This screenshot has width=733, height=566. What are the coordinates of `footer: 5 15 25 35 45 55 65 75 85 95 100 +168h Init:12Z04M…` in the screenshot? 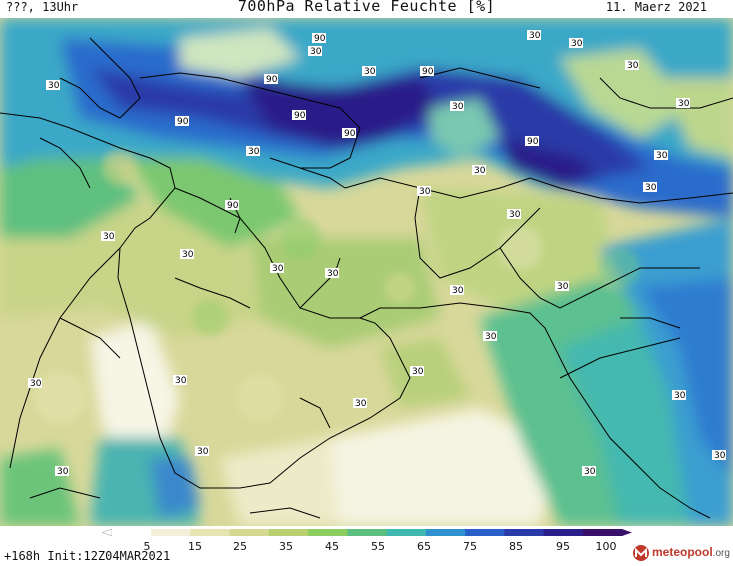 It's located at (366, 546).